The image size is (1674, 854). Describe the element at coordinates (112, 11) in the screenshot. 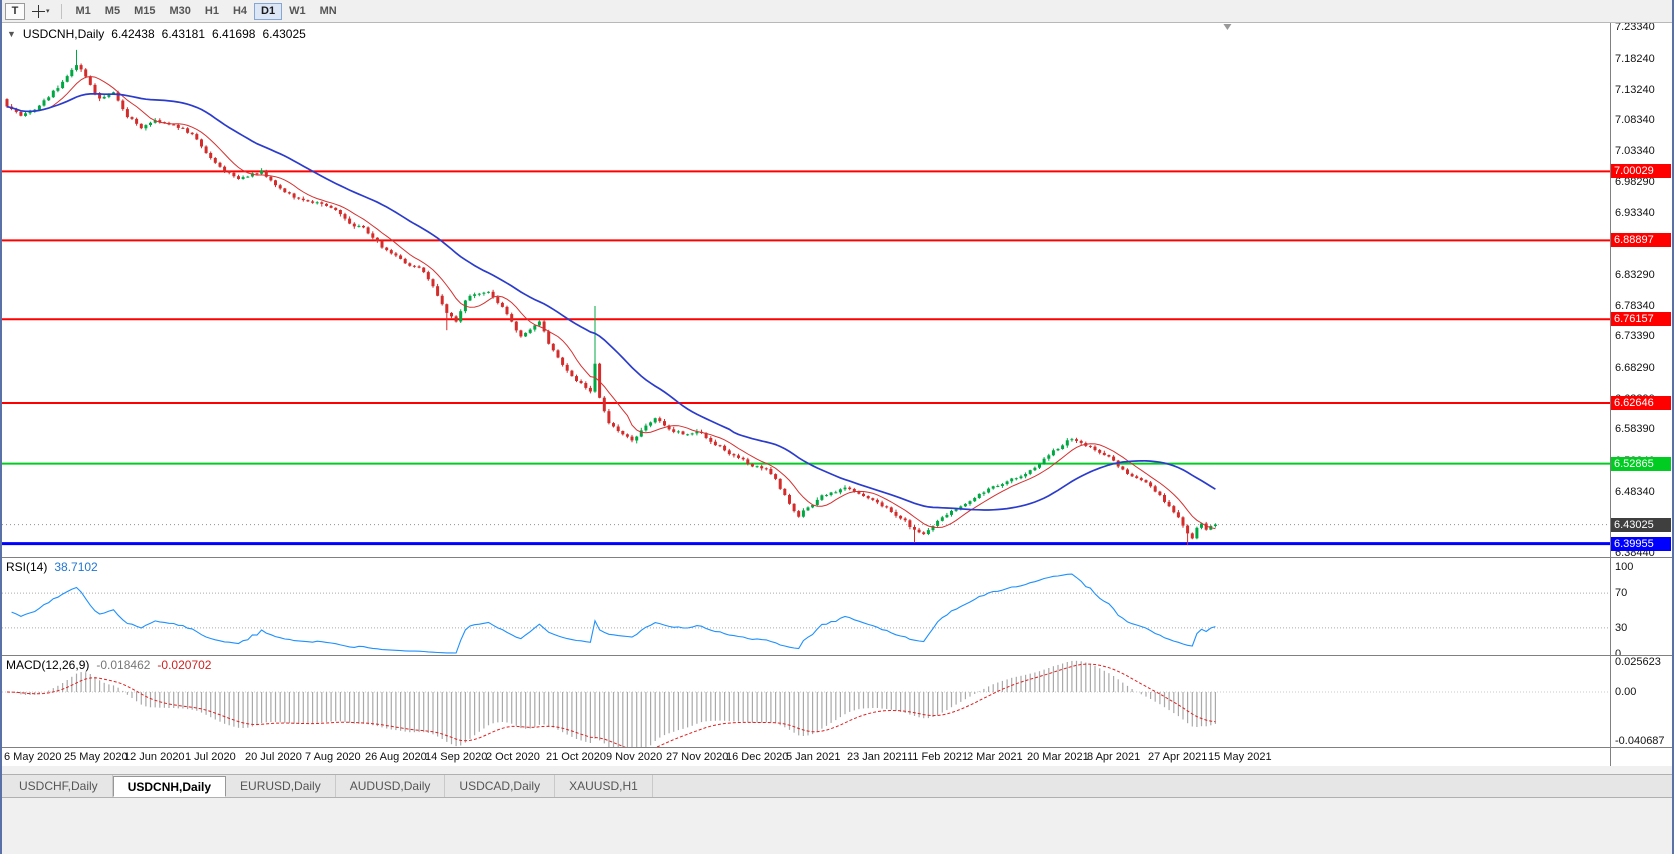

I see `timeframe-m5-button: M5` at that location.